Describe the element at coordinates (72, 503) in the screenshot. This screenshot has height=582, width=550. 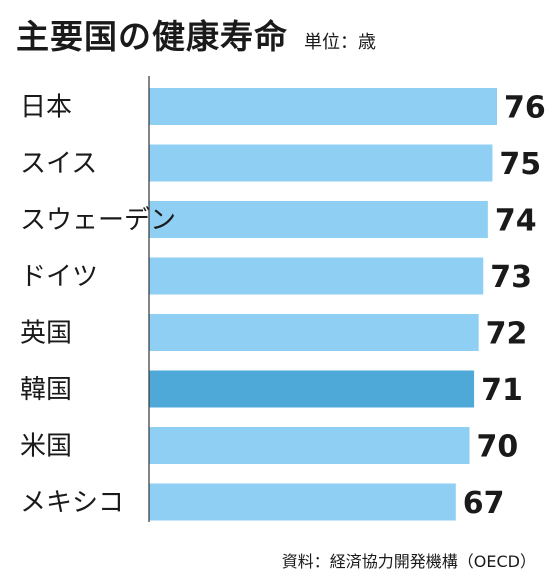
I see `category-label-7: メキシコ` at that location.